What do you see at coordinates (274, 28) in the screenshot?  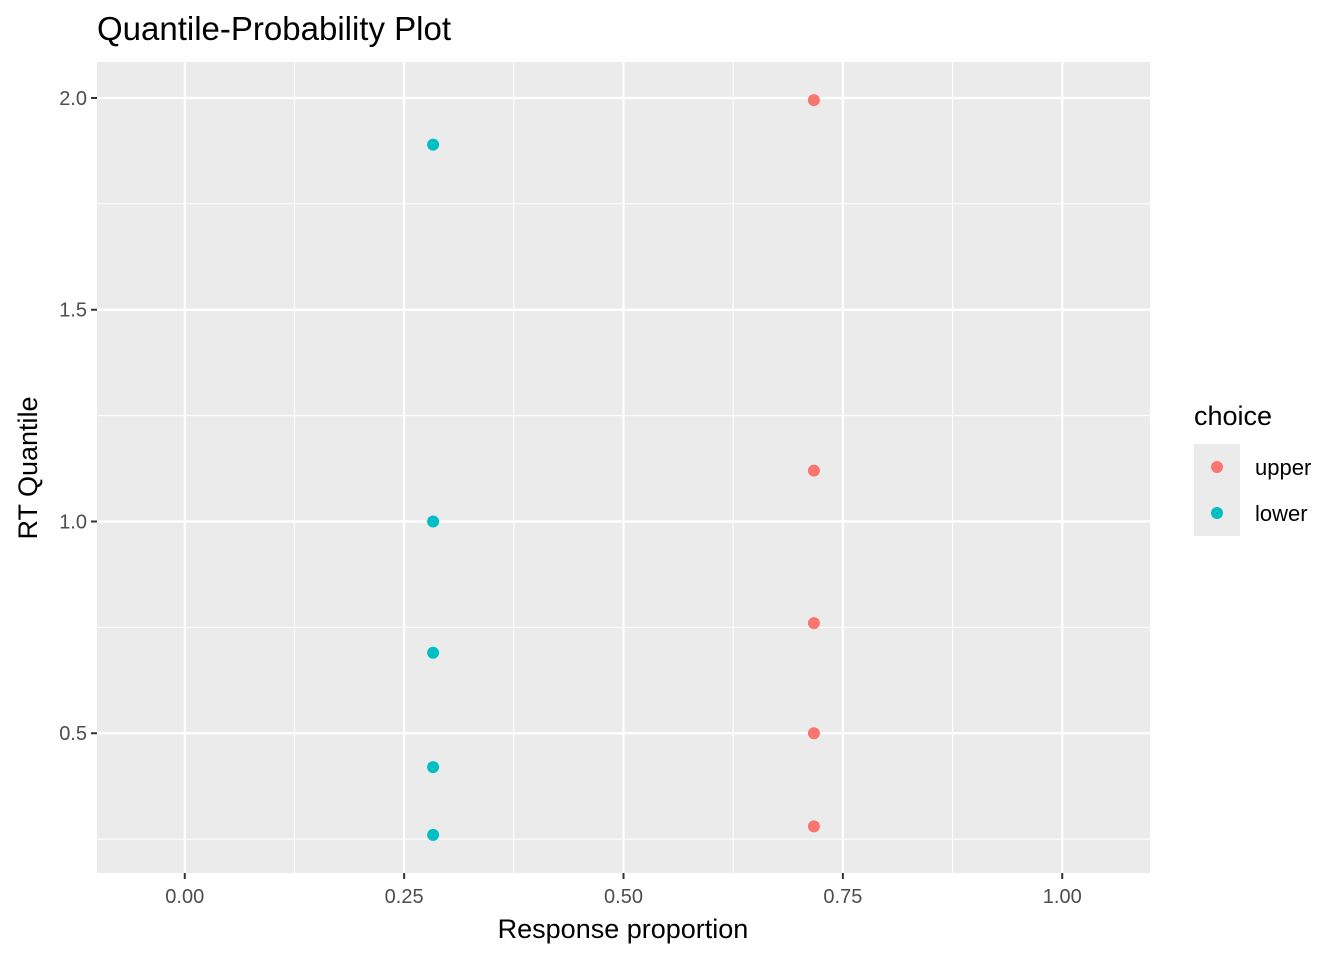 I see `chart-title: Quantile-Probability Plot` at bounding box center [274, 28].